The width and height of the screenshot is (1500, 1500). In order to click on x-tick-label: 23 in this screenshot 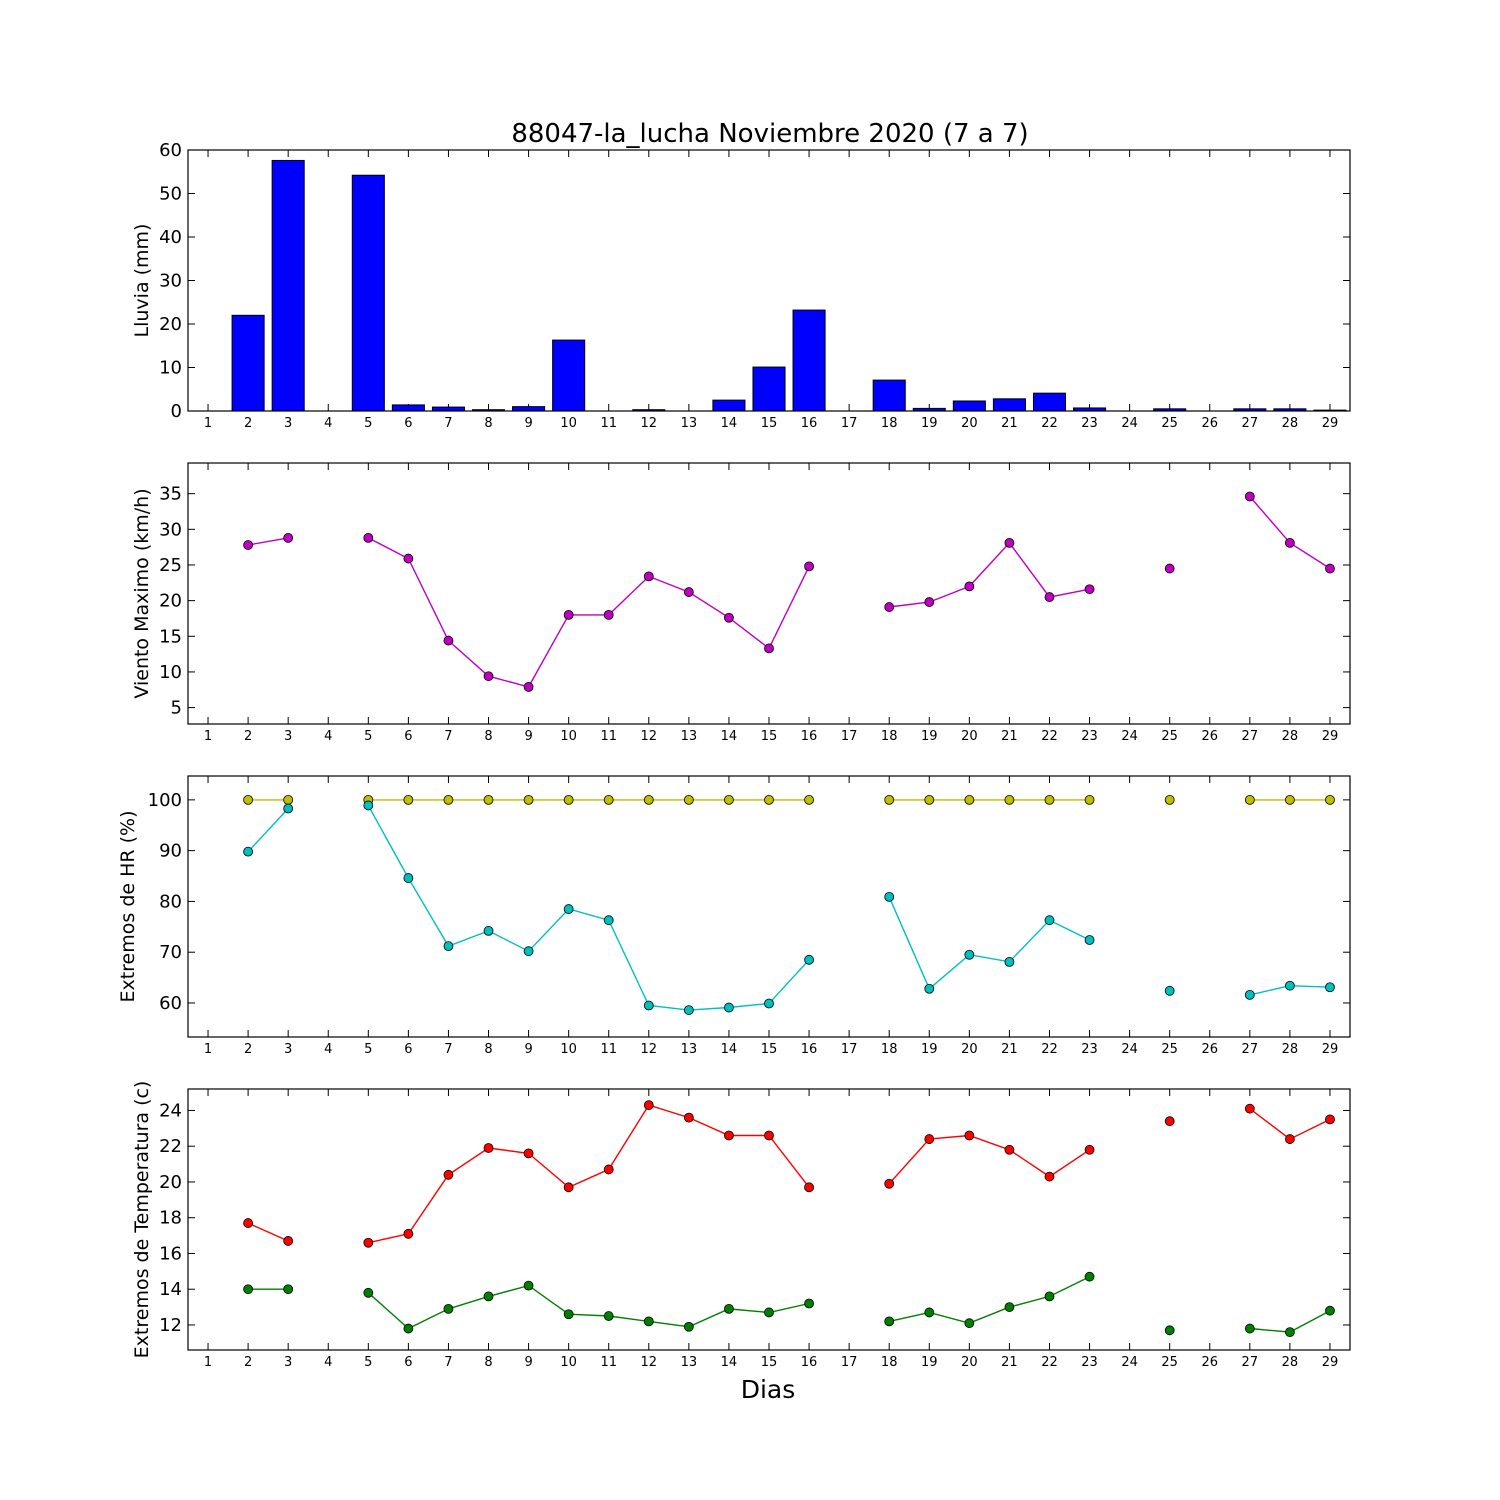, I will do `click(1089, 1362)`.